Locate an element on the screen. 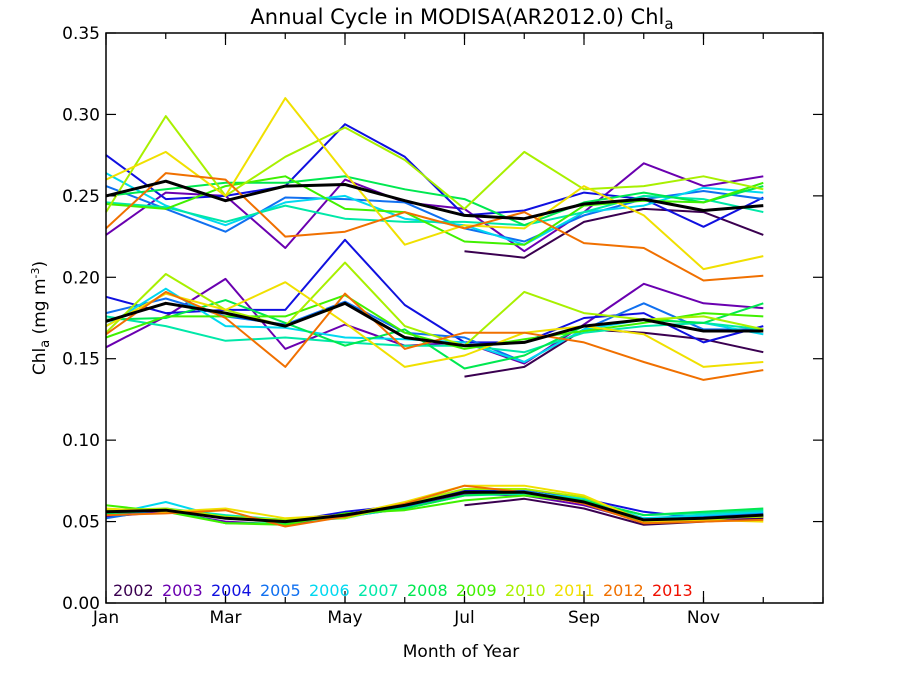  legend-item-2012: 2012 is located at coordinates (623, 590).